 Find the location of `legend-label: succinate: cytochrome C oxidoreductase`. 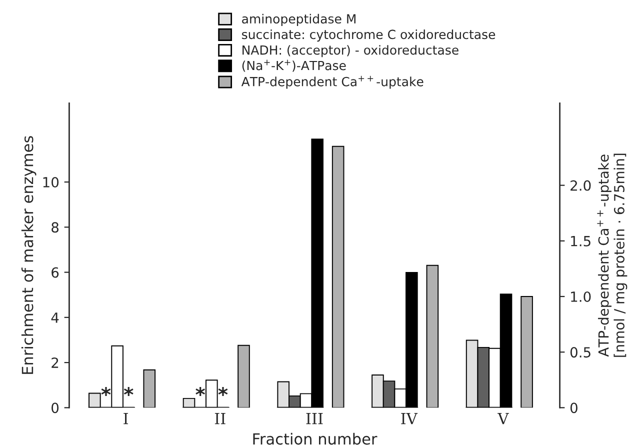

legend-label: succinate: cytochrome C oxidoreductase is located at coordinates (369, 35).